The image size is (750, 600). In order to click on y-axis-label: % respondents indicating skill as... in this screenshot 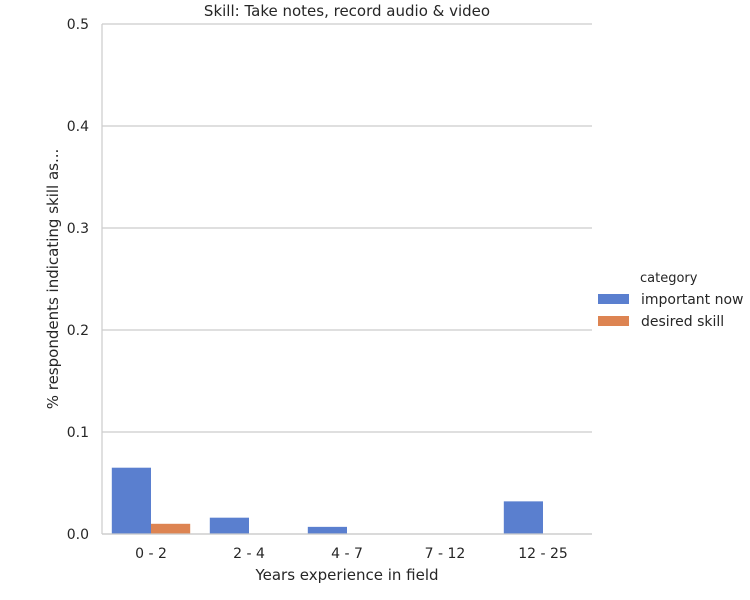, I will do `click(53, 279)`.